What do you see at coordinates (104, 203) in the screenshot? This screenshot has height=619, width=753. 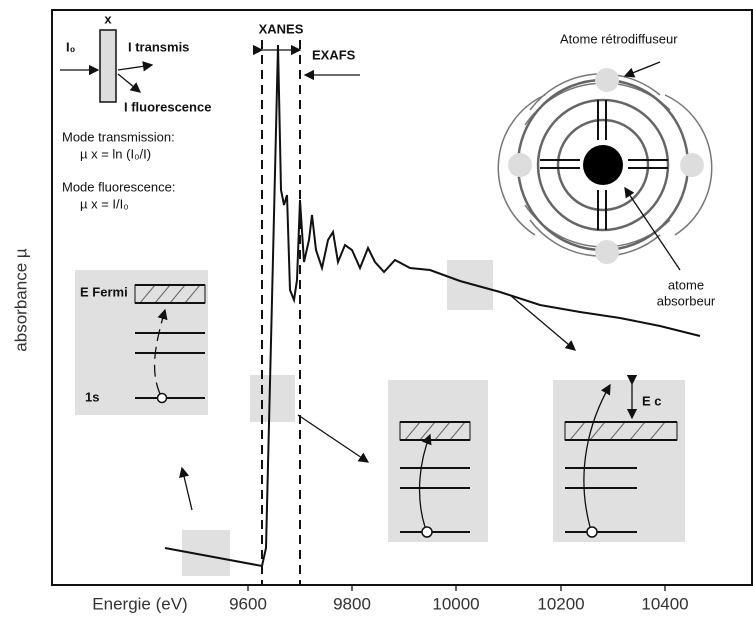 I see `text: µ x = I/I₀` at bounding box center [104, 203].